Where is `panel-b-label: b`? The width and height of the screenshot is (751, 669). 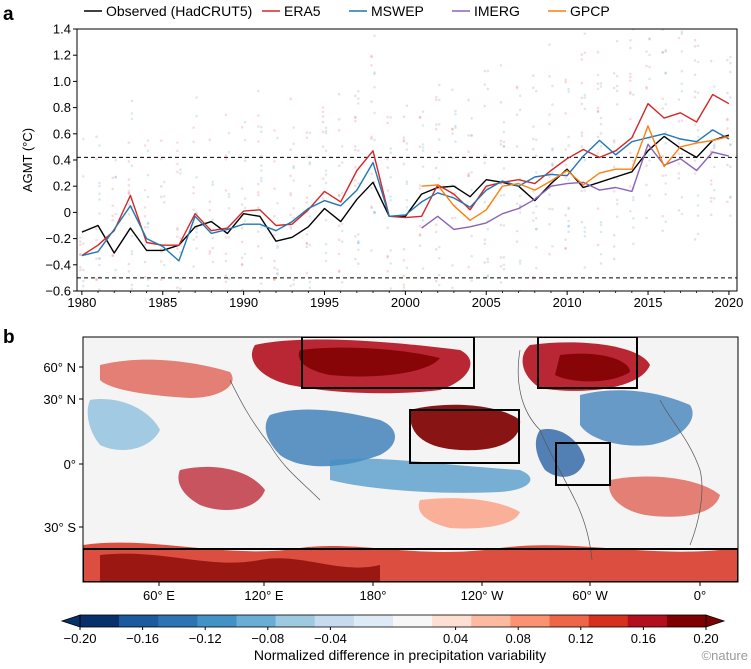 panel-b-label: b is located at coordinates (9, 337).